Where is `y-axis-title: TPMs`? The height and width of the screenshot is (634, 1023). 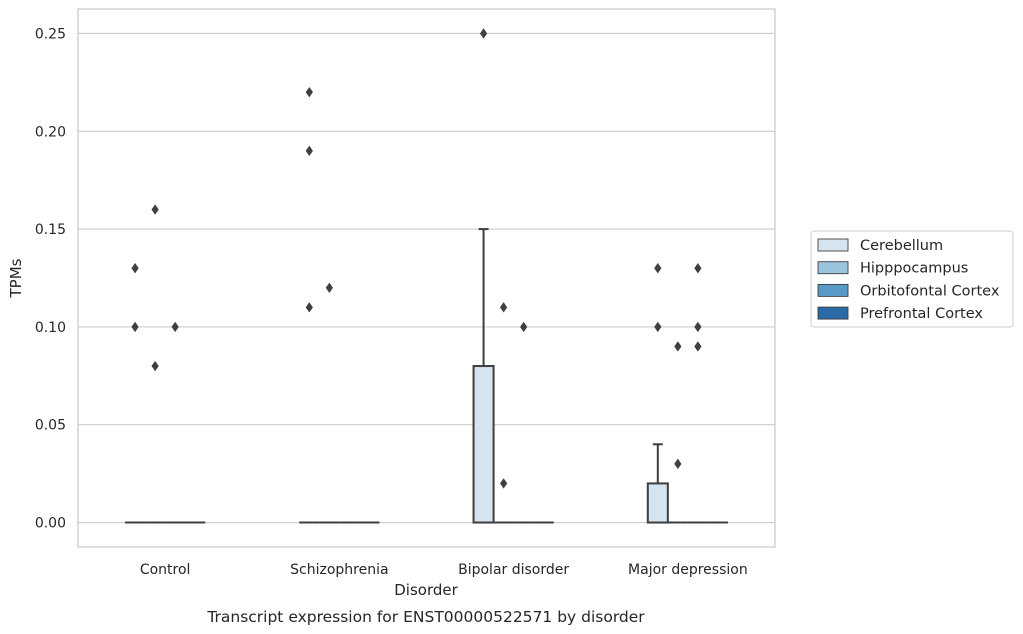 y-axis-title: TPMs is located at coordinates (16, 278).